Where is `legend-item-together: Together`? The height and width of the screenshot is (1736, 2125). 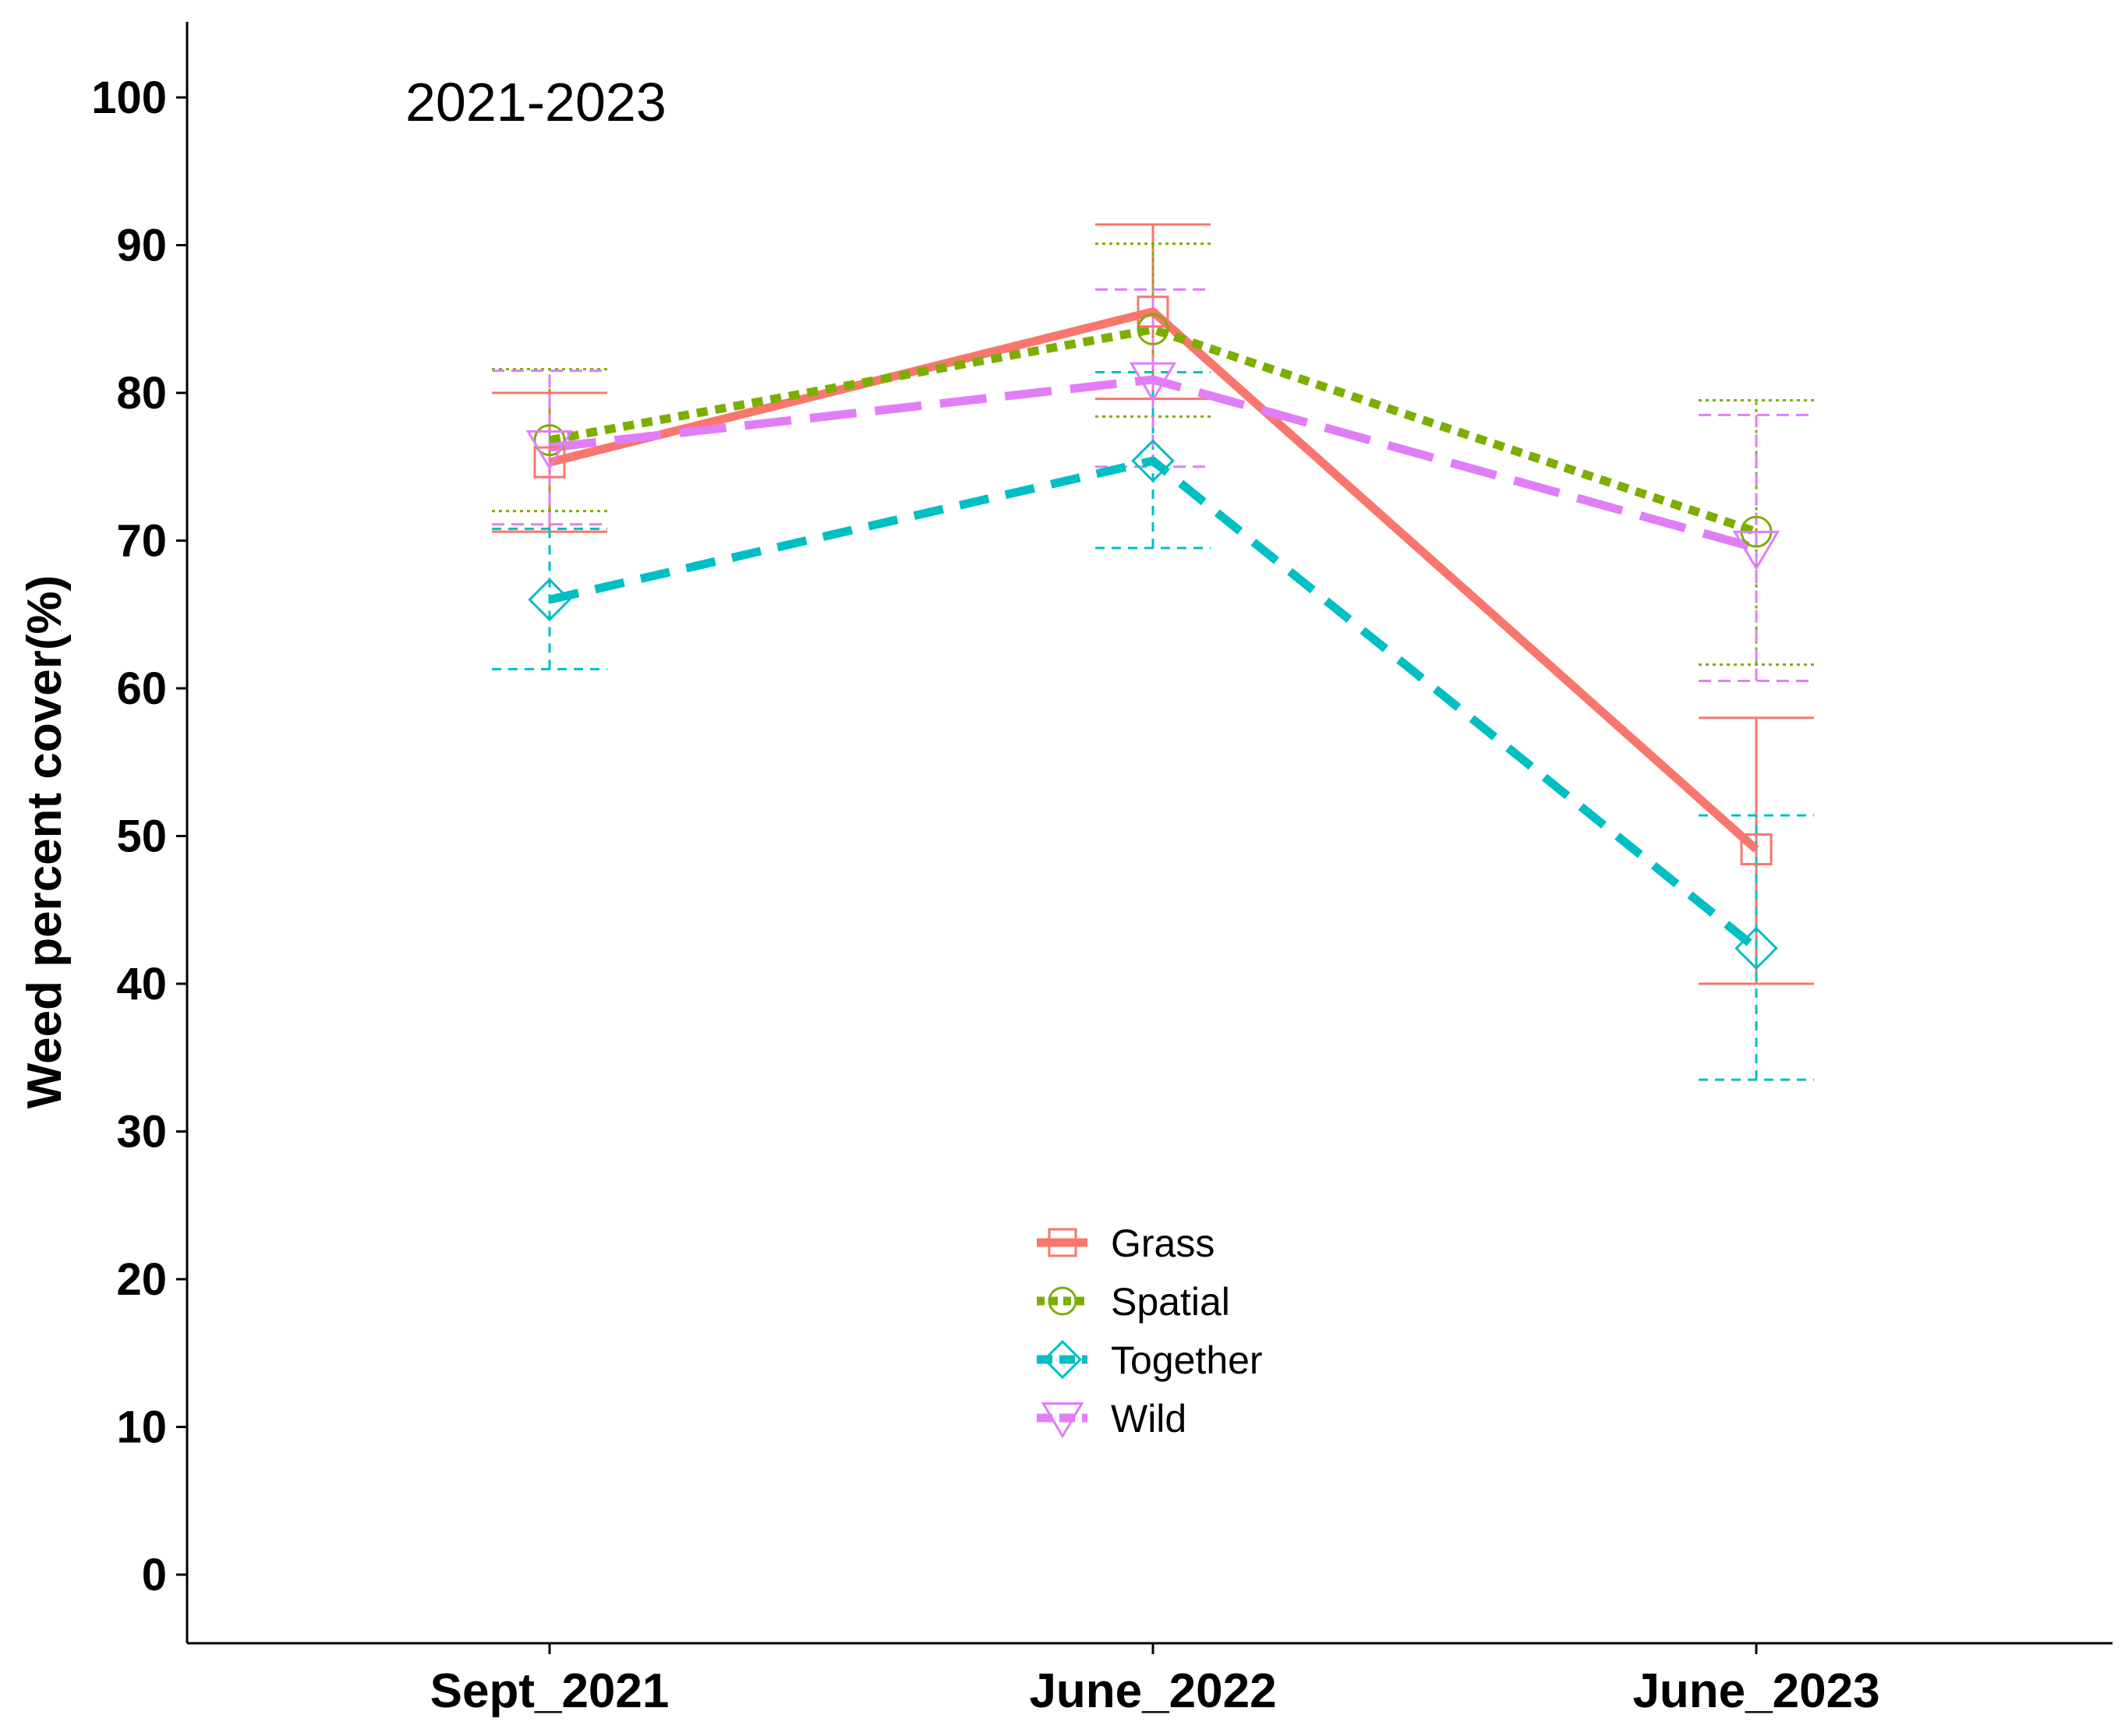
legend-item-together: Together is located at coordinates (1150, 1360).